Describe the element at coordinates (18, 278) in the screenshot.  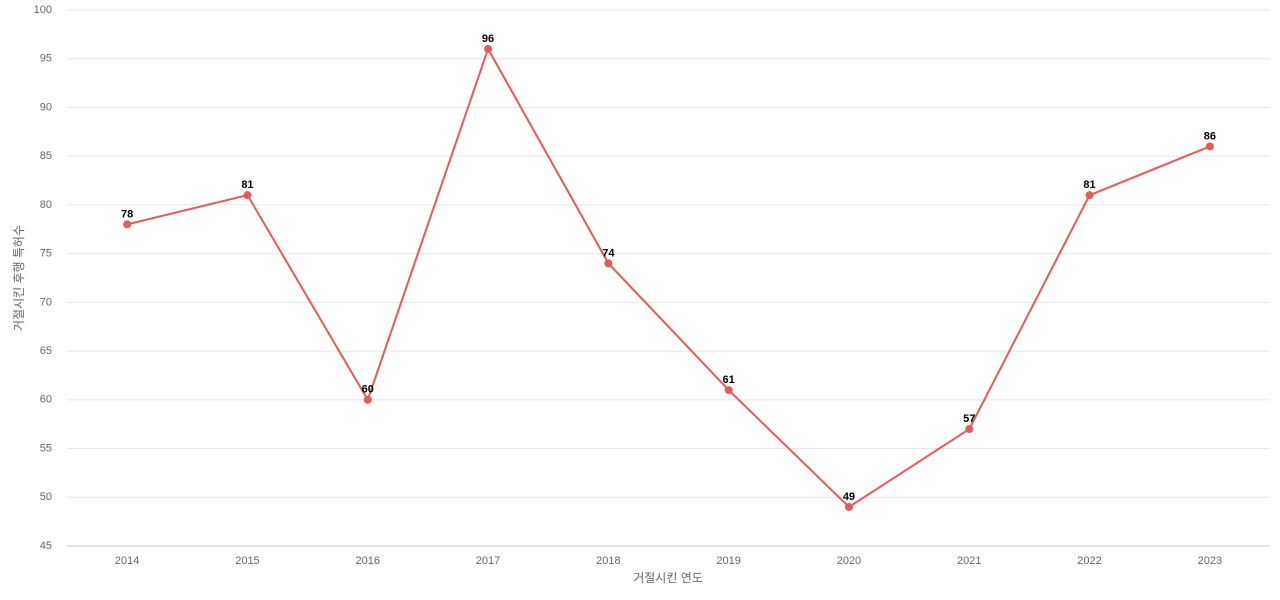
I see `y-axis-title: 거절시킨 후행 특허수` at that location.